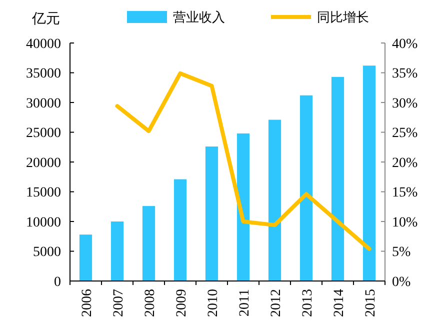  What do you see at coordinates (339, 303) in the screenshot?
I see `x-tick-label: 2014` at bounding box center [339, 303].